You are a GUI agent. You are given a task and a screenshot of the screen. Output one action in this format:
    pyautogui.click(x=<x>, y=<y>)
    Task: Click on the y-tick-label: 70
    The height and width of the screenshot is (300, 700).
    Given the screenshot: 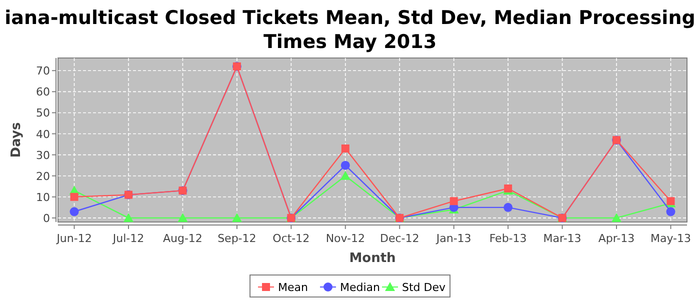 What is the action you would take?
    pyautogui.click(x=43, y=71)
    